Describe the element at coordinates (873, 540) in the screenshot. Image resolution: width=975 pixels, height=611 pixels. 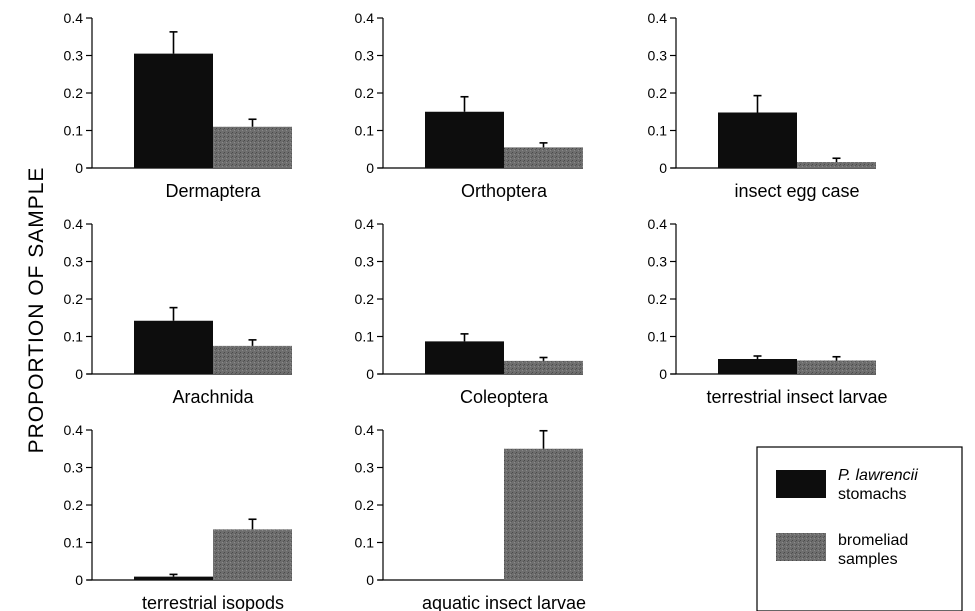
I see `legend-label-bromeliad-line1: bromeliad` at that location.